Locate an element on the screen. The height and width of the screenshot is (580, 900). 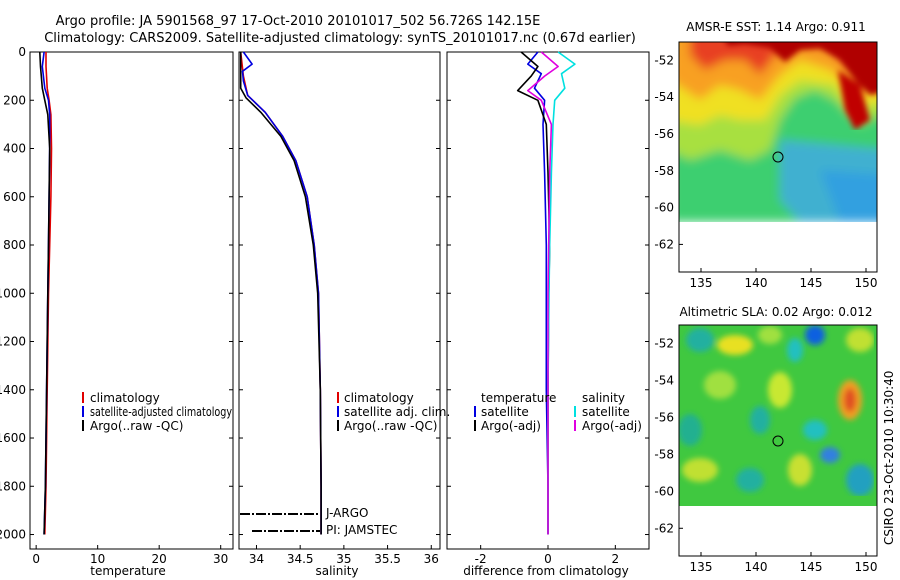
footer-credit: CSIRO 23-Oct-2010 10:30:40 is located at coordinates (889, 458).